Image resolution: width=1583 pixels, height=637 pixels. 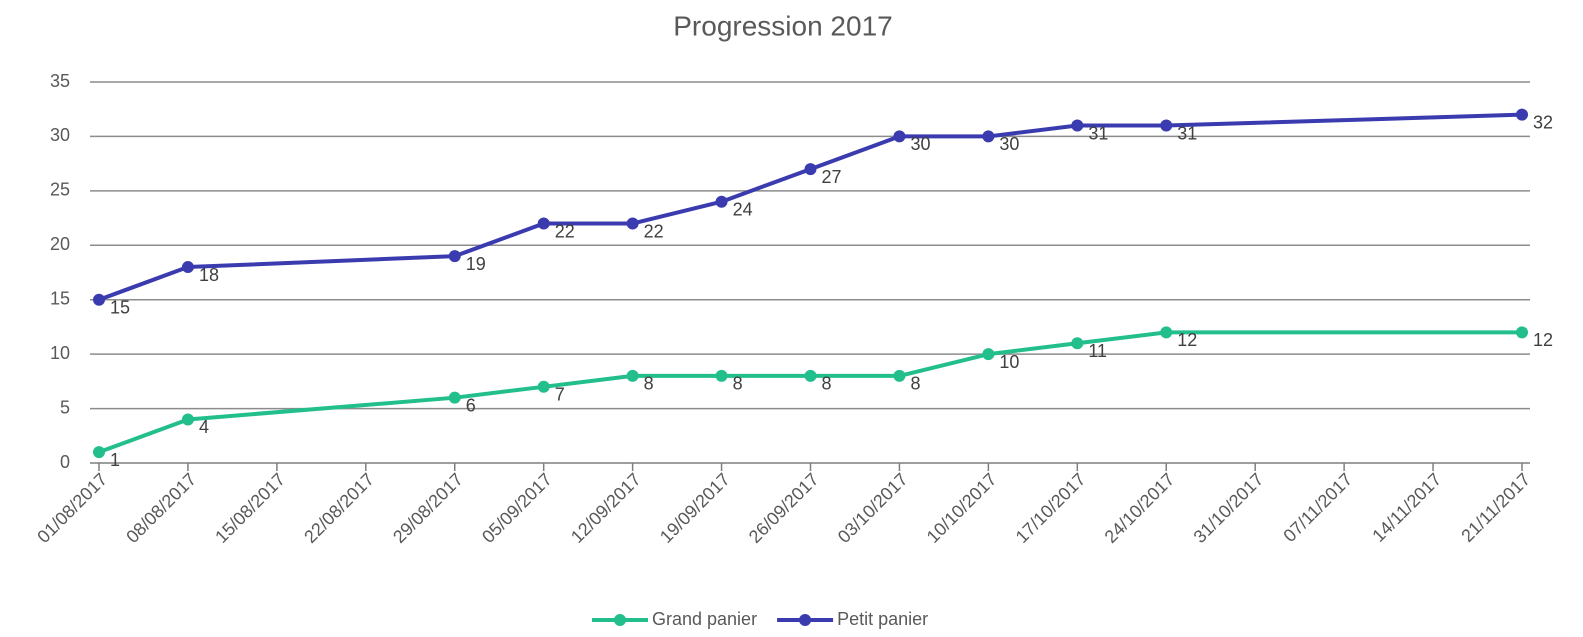 I want to click on legend-item: Petit panier, so click(x=852, y=619).